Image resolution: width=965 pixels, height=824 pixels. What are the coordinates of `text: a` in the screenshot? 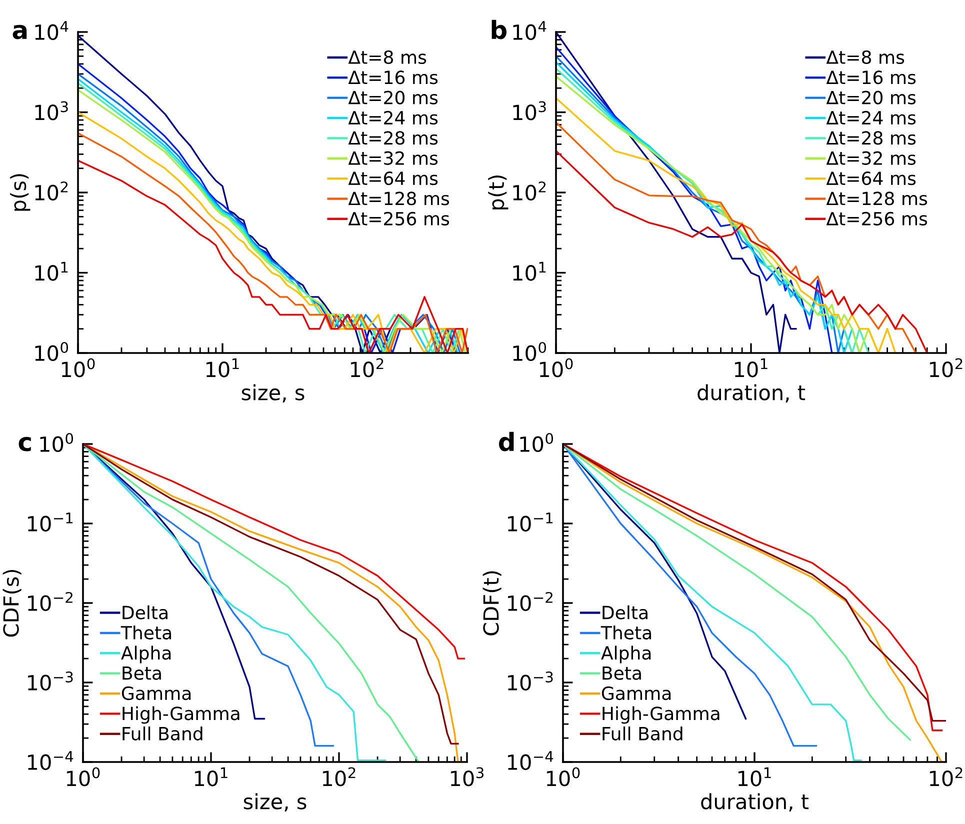 It's located at (19, 32).